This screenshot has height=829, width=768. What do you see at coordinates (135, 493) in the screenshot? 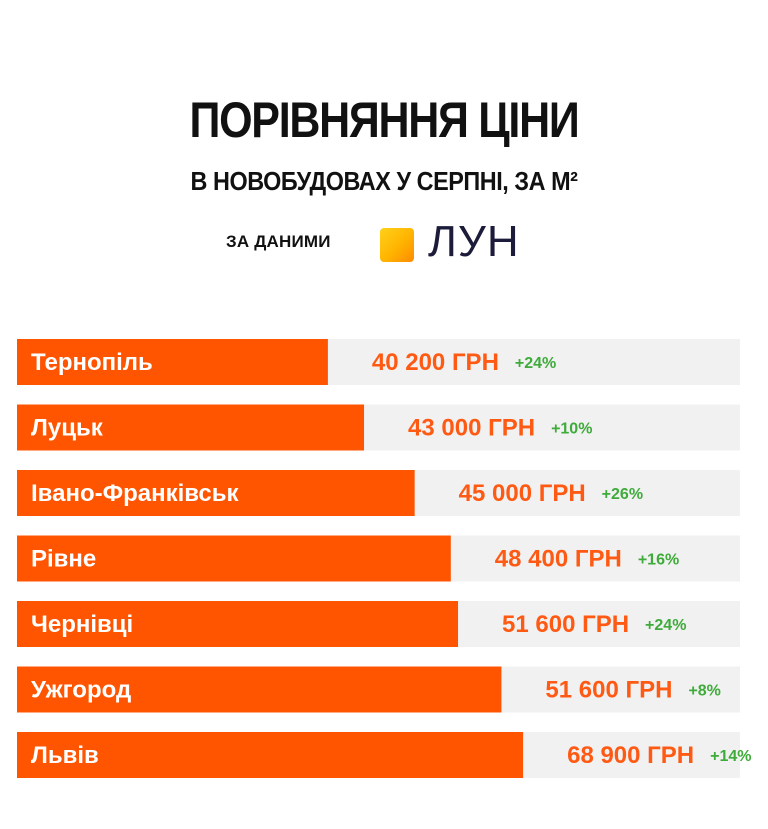
I see `category-label: Івано-Франківськ` at bounding box center [135, 493].